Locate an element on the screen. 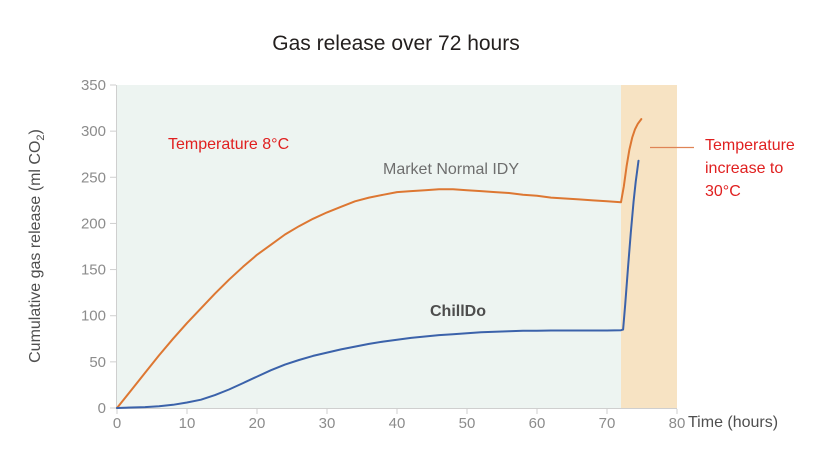 The width and height of the screenshot is (832, 474). y-tick-label: 200 is located at coordinates (93, 223).